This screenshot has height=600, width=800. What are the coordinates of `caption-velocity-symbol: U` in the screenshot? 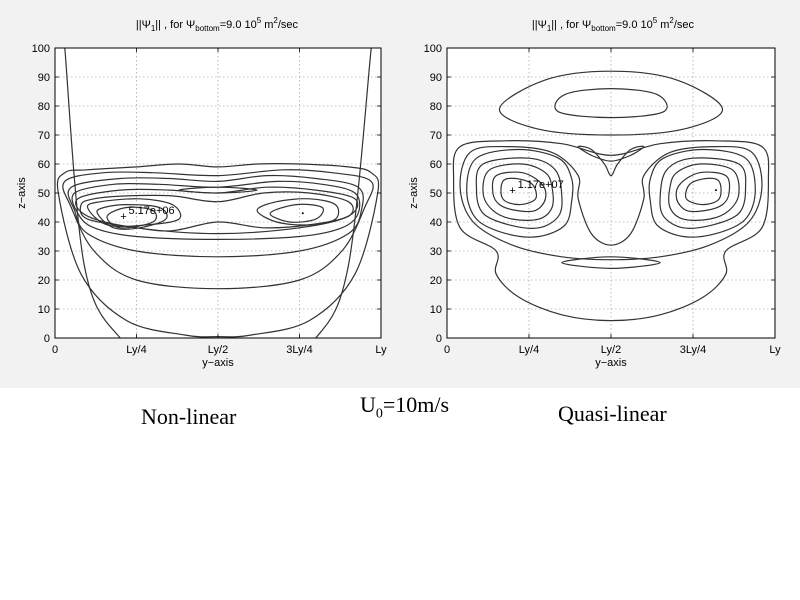 It's located at (368, 404).